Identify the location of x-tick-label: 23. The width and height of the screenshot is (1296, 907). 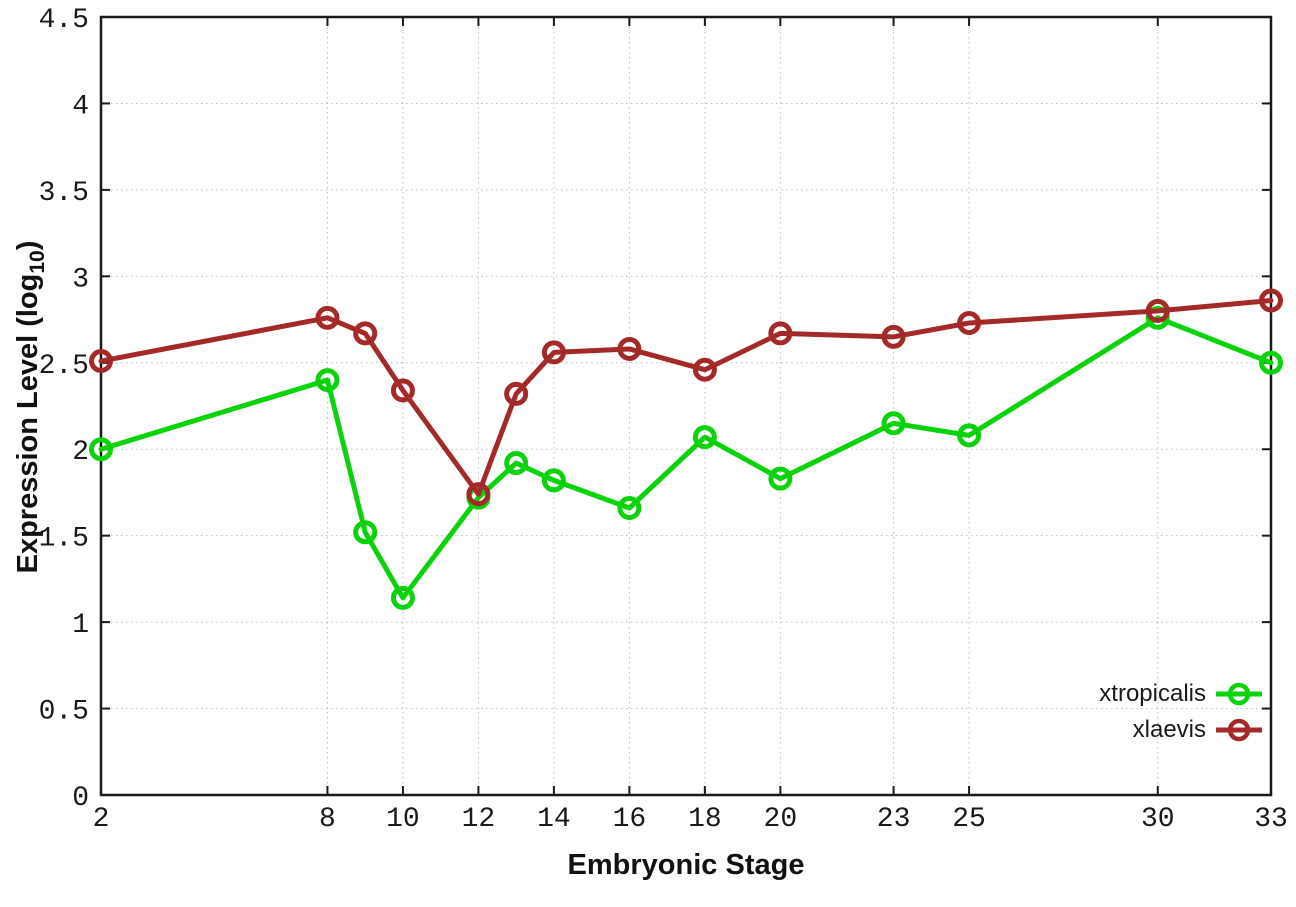
(894, 819).